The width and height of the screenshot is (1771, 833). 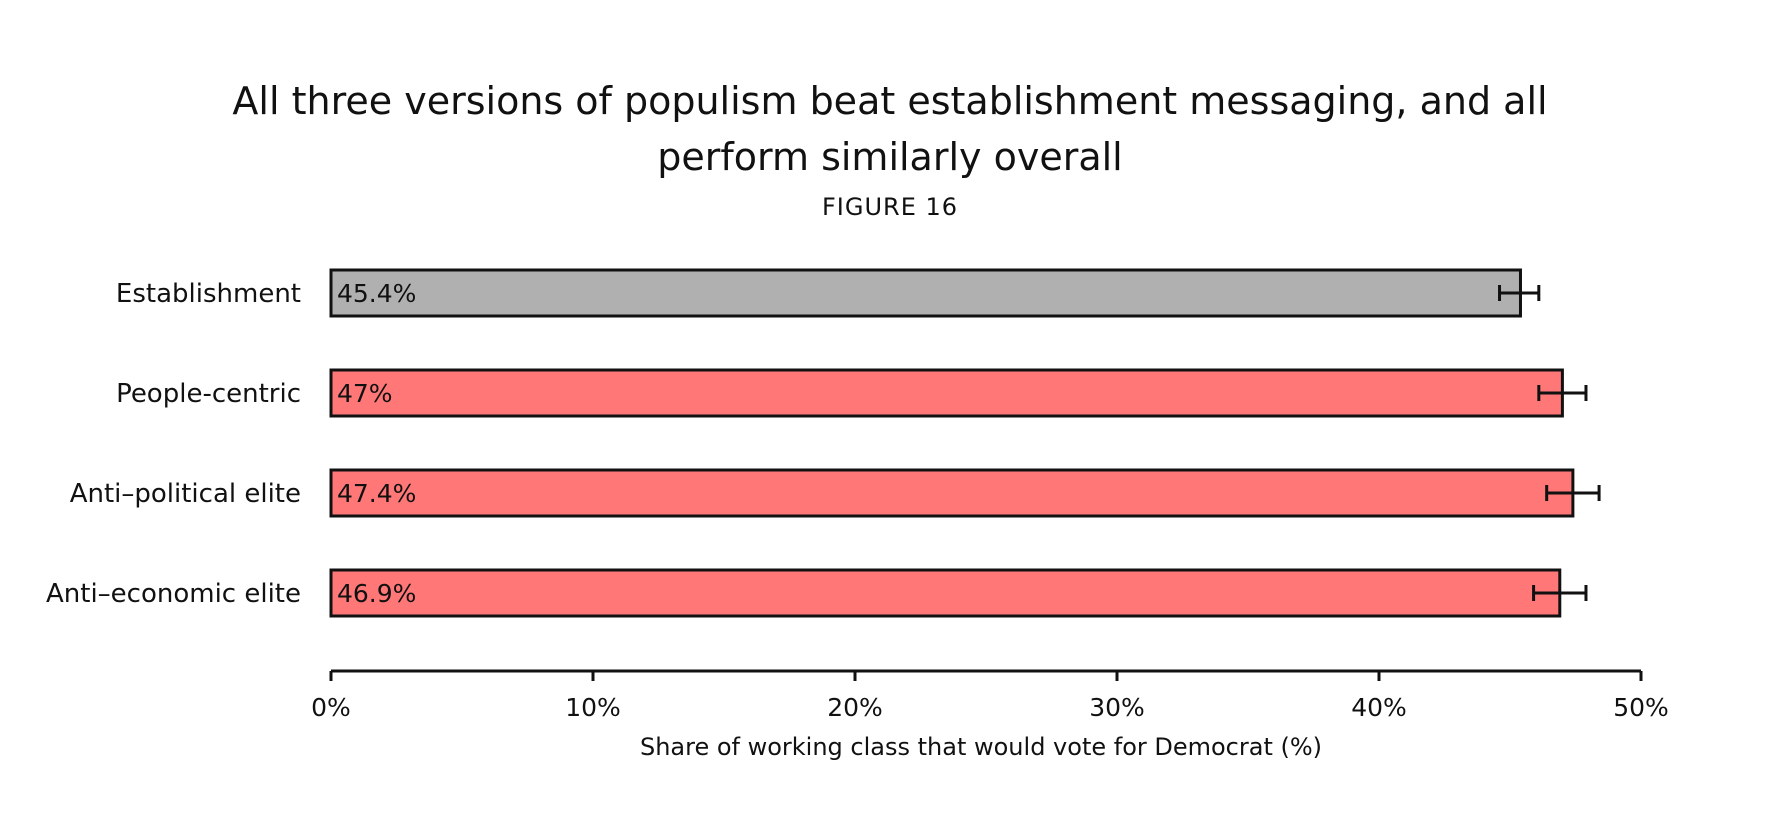 I want to click on data-label: 47.4%, so click(x=376, y=493).